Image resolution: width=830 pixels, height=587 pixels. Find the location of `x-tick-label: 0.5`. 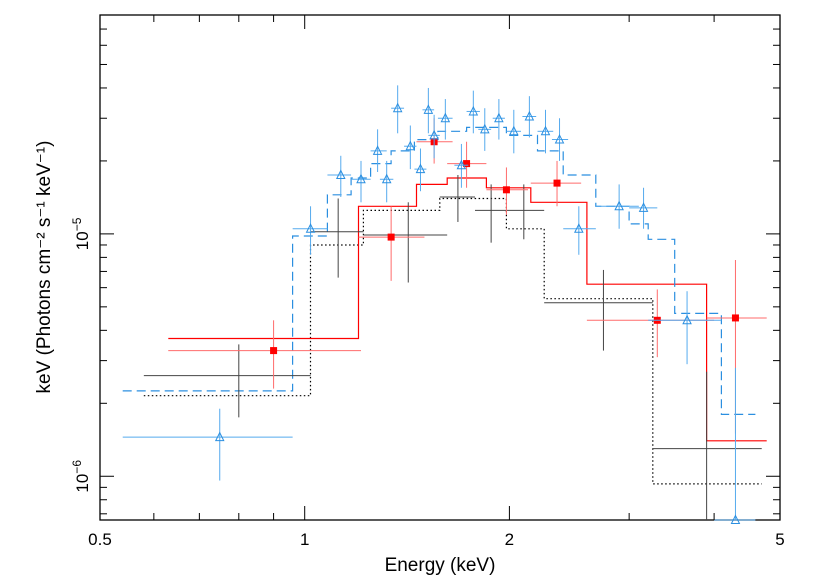

x-tick-label: 0.5 is located at coordinates (100, 539).